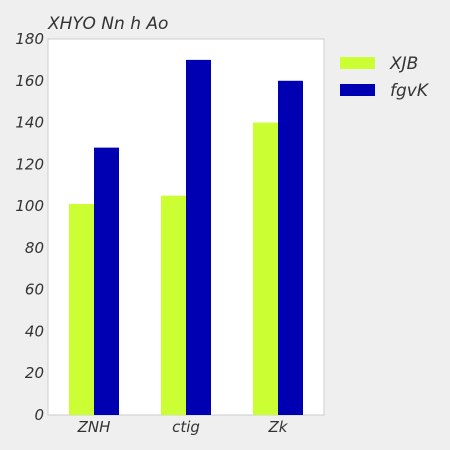 The height and width of the screenshot is (450, 450). Describe the element at coordinates (106, 281) in the screenshot. I see `bar-fgvK-ZNH` at that location.